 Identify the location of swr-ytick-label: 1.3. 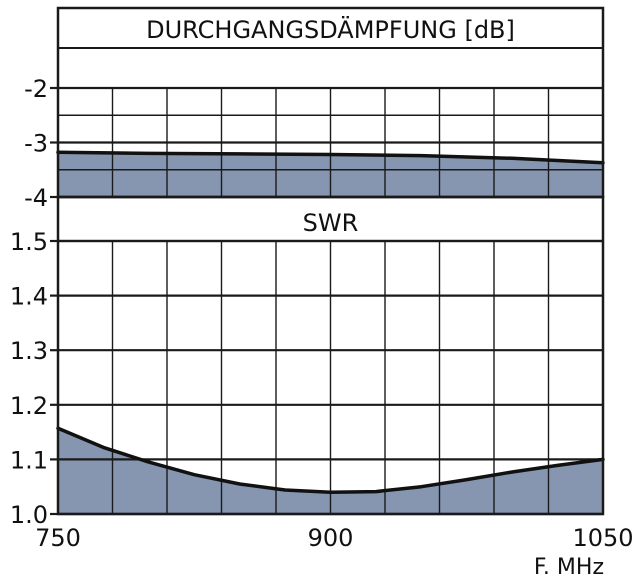
(29, 351).